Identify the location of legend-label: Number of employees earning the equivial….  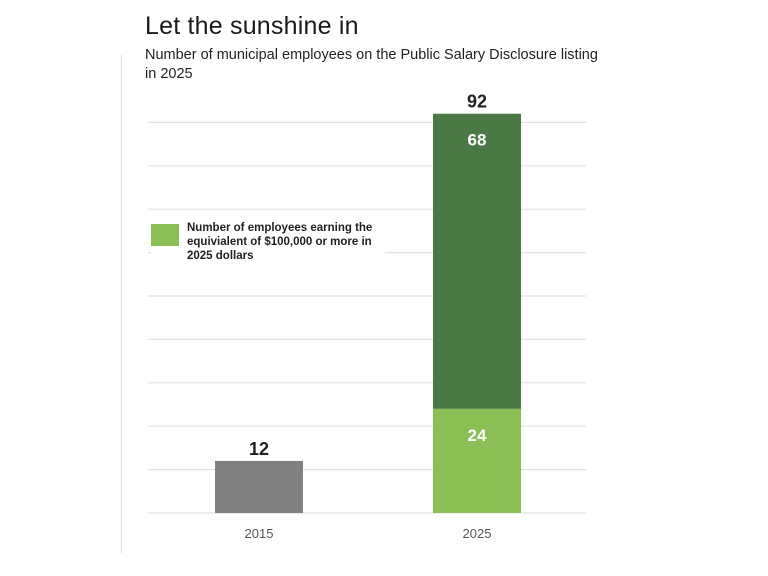
(280, 242).